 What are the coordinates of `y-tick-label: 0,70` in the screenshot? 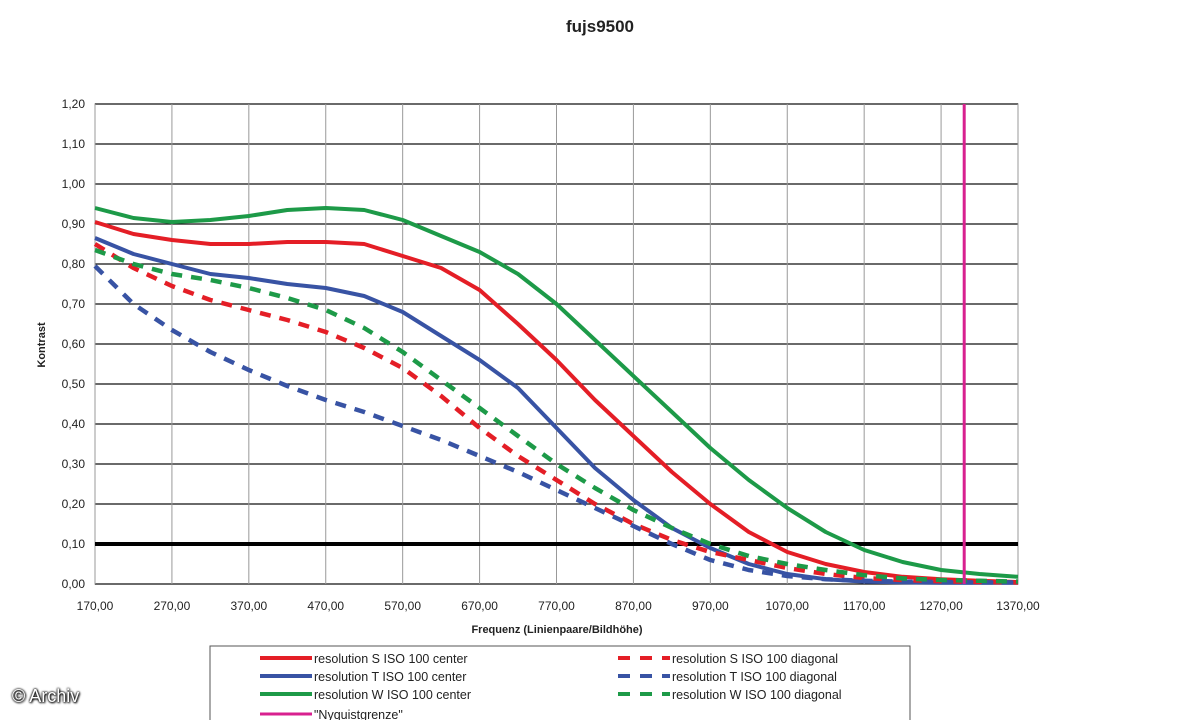 It's located at (74, 304).